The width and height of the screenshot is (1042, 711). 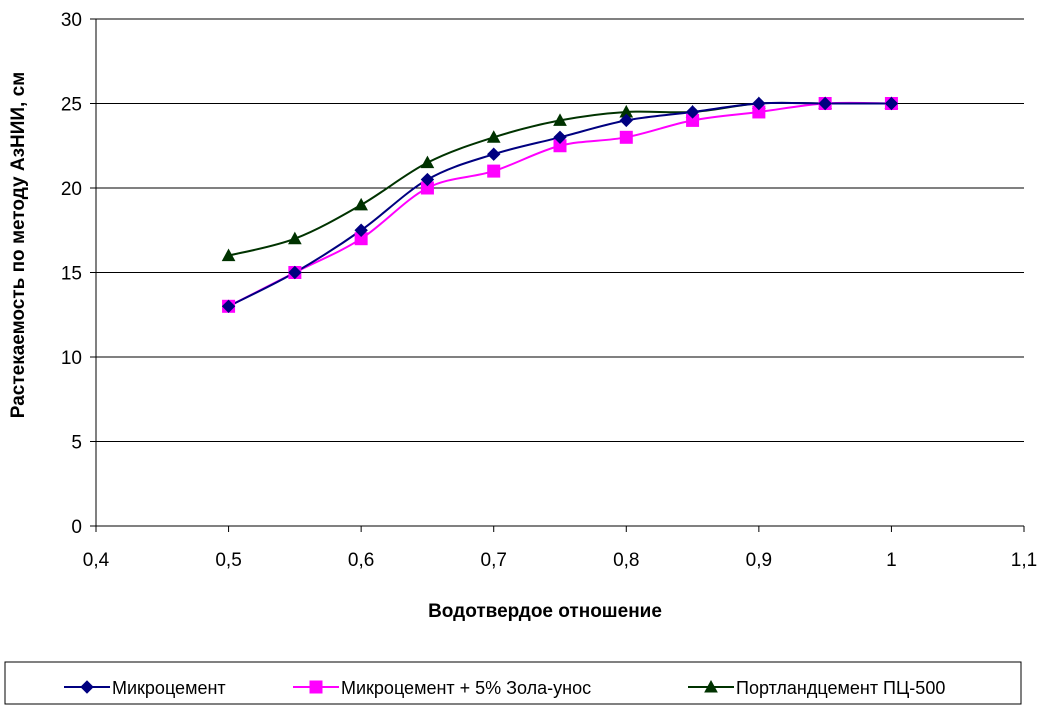 I want to click on legend-frame, so click(x=513, y=683).